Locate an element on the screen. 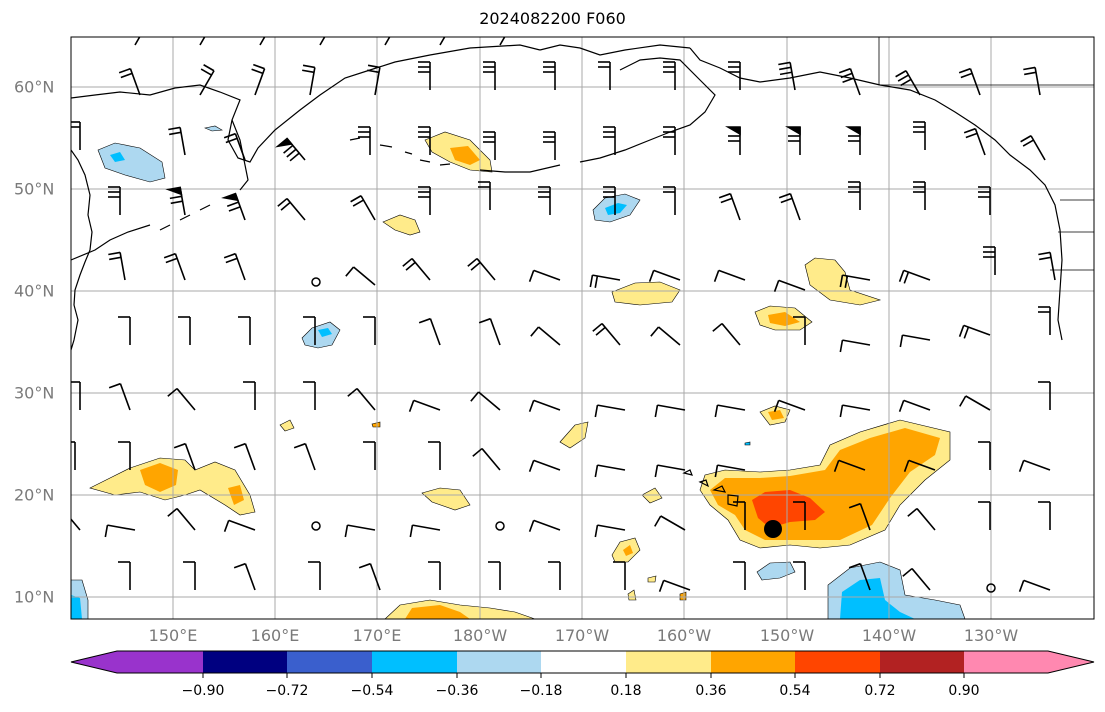 The image size is (1105, 712). lat-label-60n: 60°N is located at coordinates (34, 87).